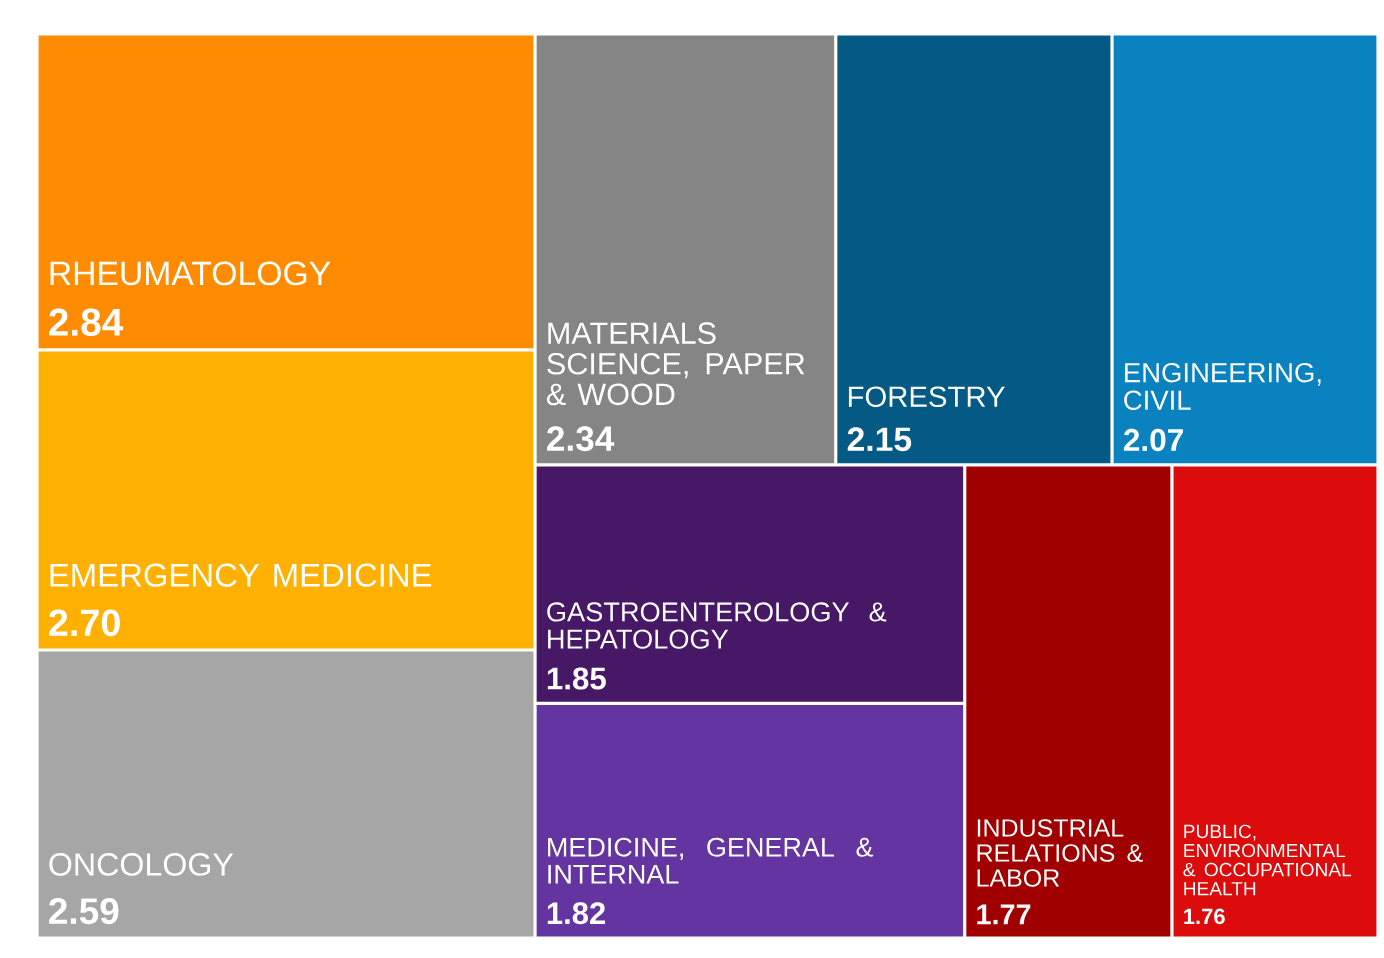  What do you see at coordinates (675, 364) in the screenshot?
I see `category-label: MATERIALS SCIENCE, PAPER & WOOD` at bounding box center [675, 364].